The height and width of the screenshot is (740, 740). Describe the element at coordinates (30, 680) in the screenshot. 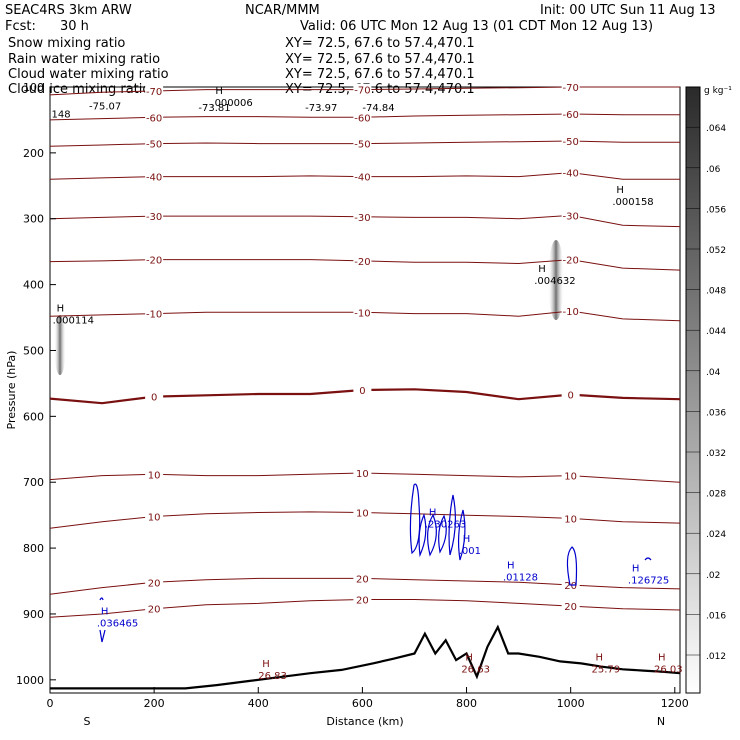

I see `y-tick-label: 1000` at that location.